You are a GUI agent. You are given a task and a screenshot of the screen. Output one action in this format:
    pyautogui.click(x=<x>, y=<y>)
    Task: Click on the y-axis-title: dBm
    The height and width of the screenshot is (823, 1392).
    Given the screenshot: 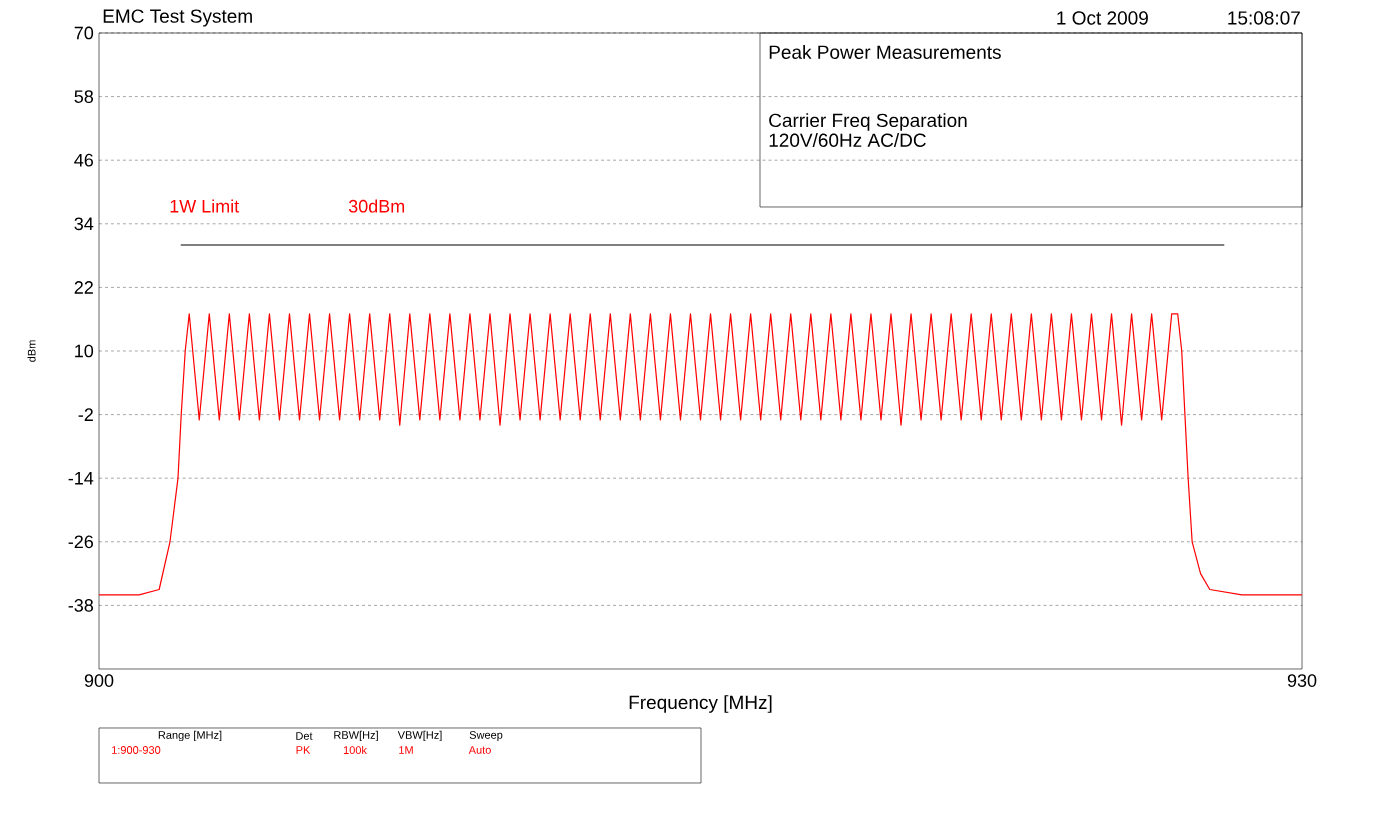 What is the action you would take?
    pyautogui.click(x=31, y=351)
    